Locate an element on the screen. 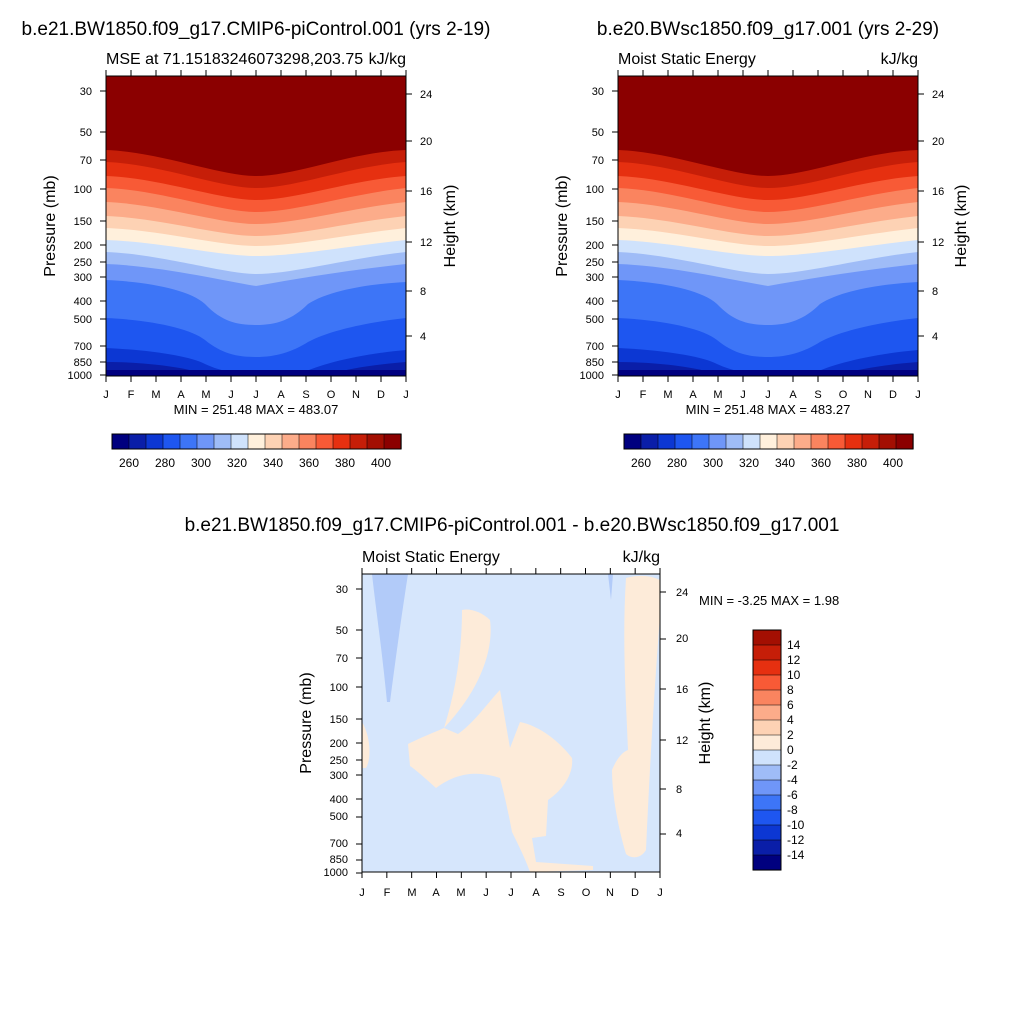  colorbar-label: 0 is located at coordinates (790, 750).